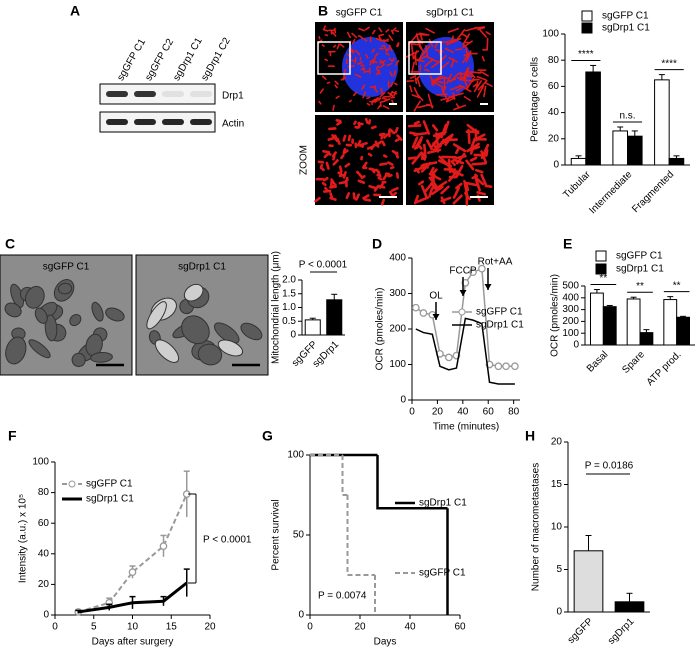 This screenshot has width=700, height=650. Describe the element at coordinates (310, 627) in the screenshot. I see `x-tick-label: 0` at that location.